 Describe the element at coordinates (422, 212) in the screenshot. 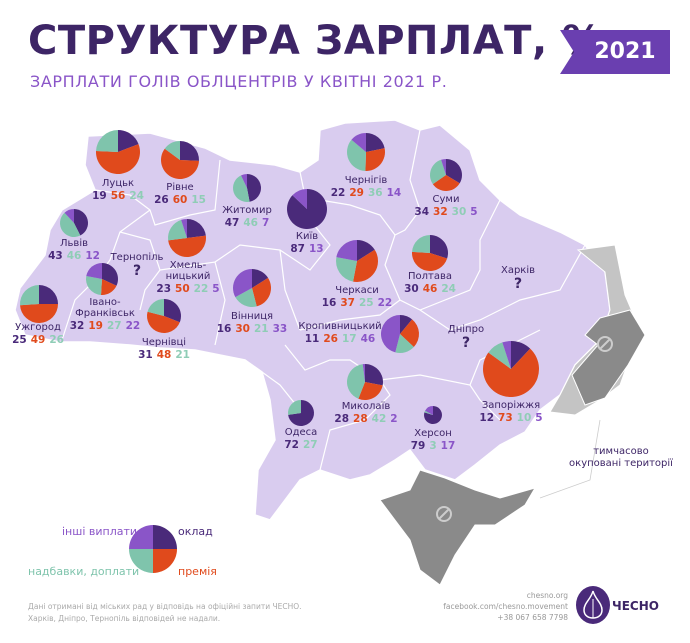

I see `value-oklad: 34` at that location.